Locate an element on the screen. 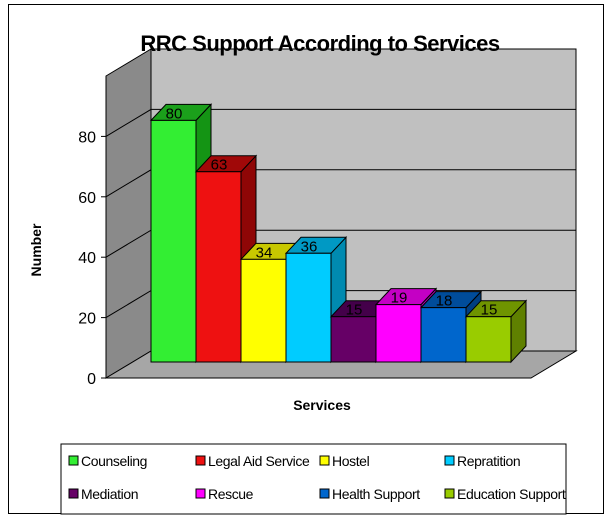 The height and width of the screenshot is (516, 613). y-tick-label: 60 is located at coordinates (87, 198).